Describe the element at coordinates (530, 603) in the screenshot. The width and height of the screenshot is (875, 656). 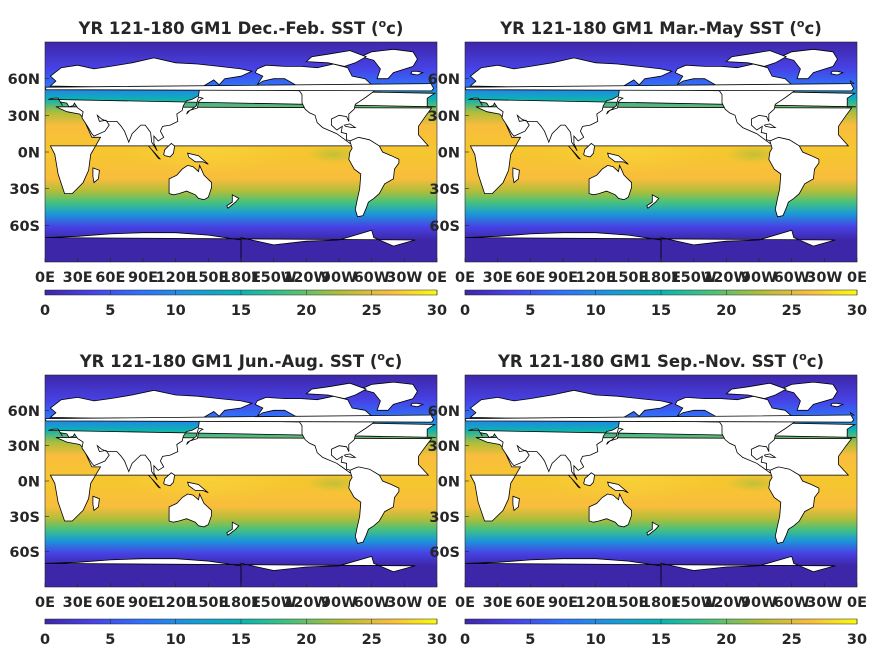
I see `x-tick-label: 60E` at that location.